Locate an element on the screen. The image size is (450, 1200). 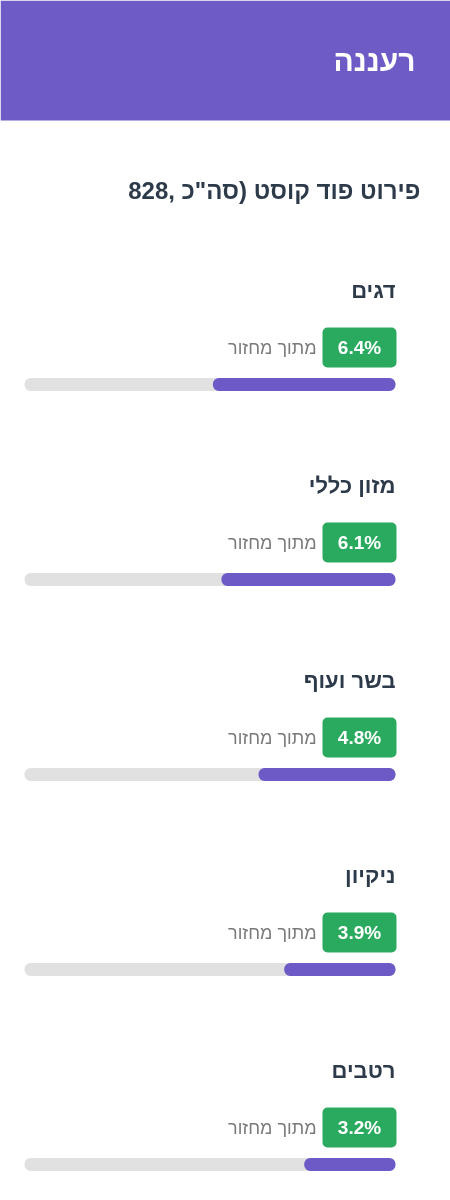
data-label: 3.9% is located at coordinates (359, 932).